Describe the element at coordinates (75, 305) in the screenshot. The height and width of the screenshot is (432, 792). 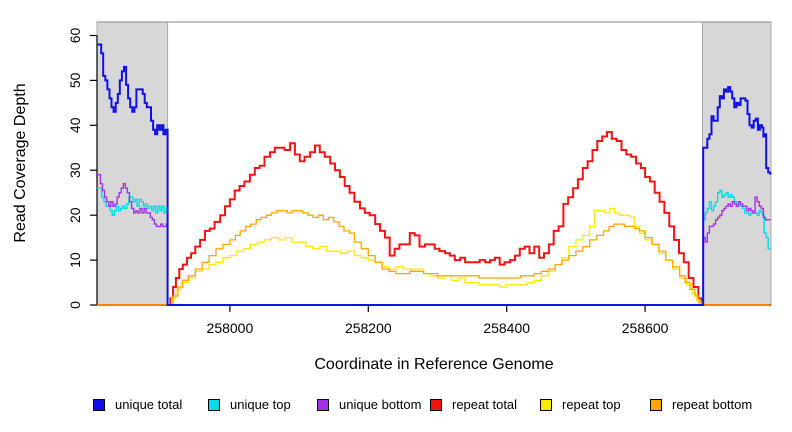
I see `y-tick-label: 0` at that location.